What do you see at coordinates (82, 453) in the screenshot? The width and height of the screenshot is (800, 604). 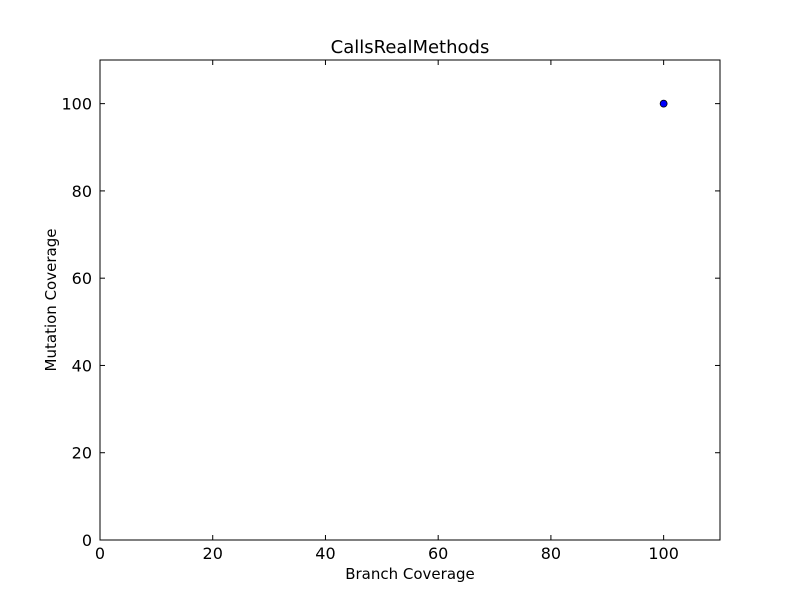 I see `y-tick-label: 20` at bounding box center [82, 453].